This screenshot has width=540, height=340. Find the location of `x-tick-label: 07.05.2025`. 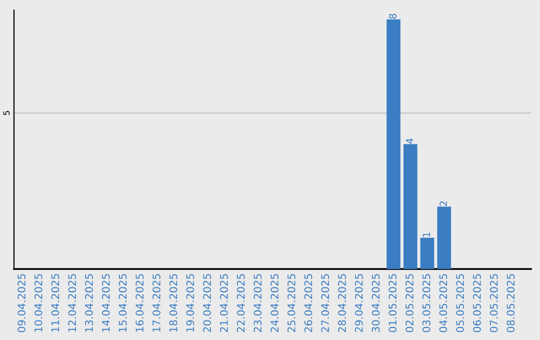

x-tick-label: 07.05.2025 is located at coordinates (494, 303).